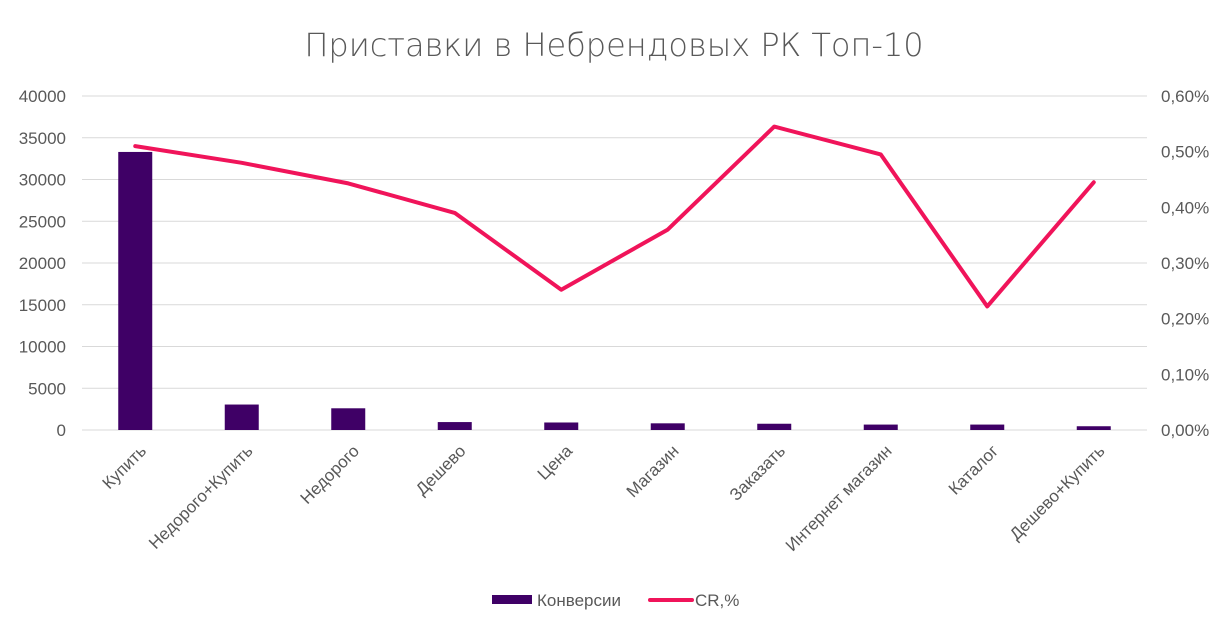  Describe the element at coordinates (1185, 96) in the screenshot. I see `right-tick-label: 0,60%` at that location.